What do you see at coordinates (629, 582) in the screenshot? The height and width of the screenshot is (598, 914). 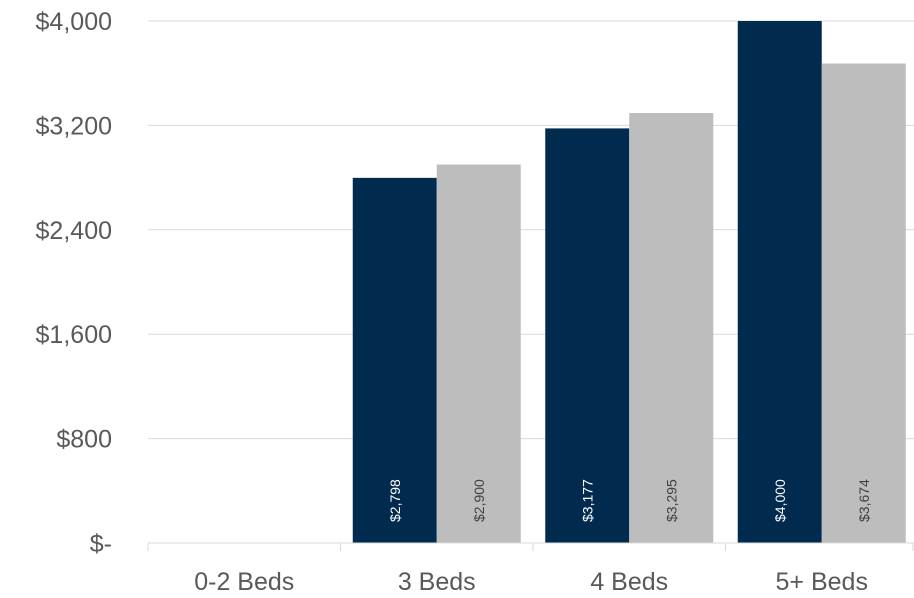 I see `x-tick-label: 4 Beds` at bounding box center [629, 582].